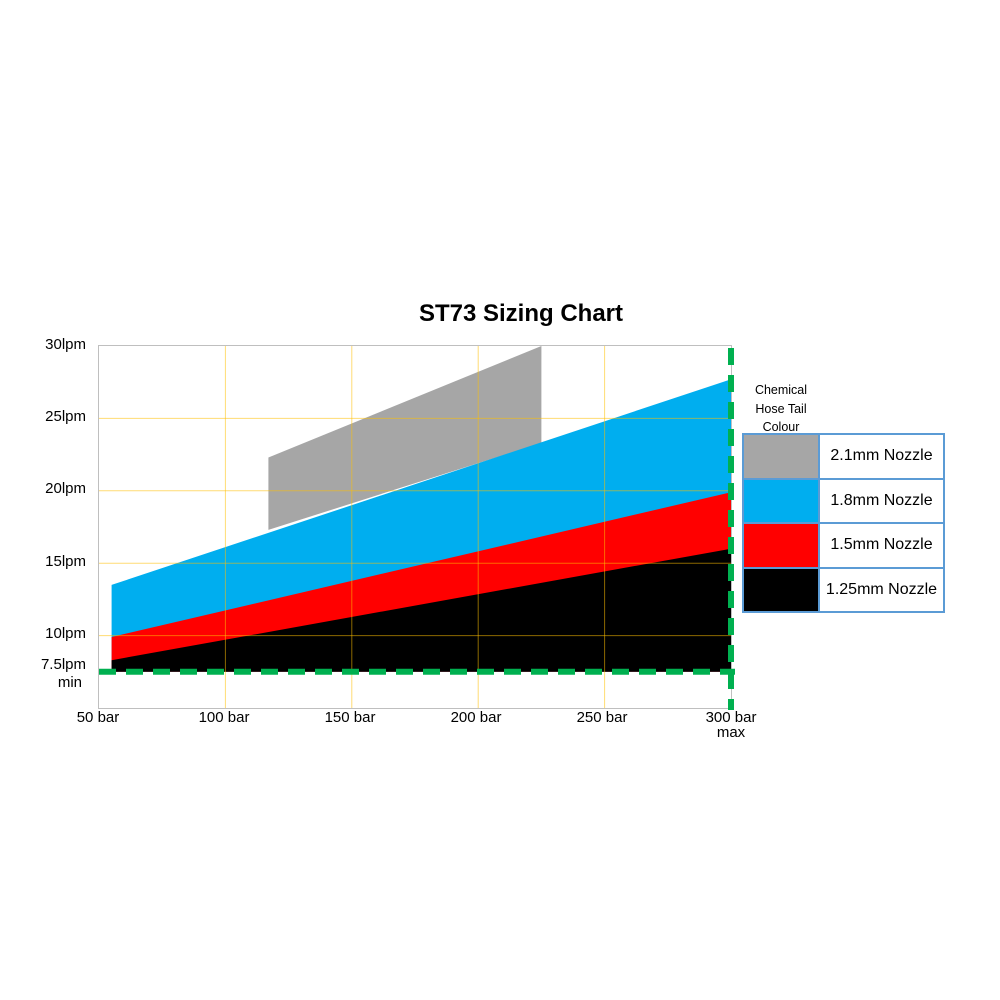 This screenshot has width=1000, height=1000. What do you see at coordinates (63, 664) in the screenshot?
I see `y-min-label-value: 7.5lpm` at bounding box center [63, 664].